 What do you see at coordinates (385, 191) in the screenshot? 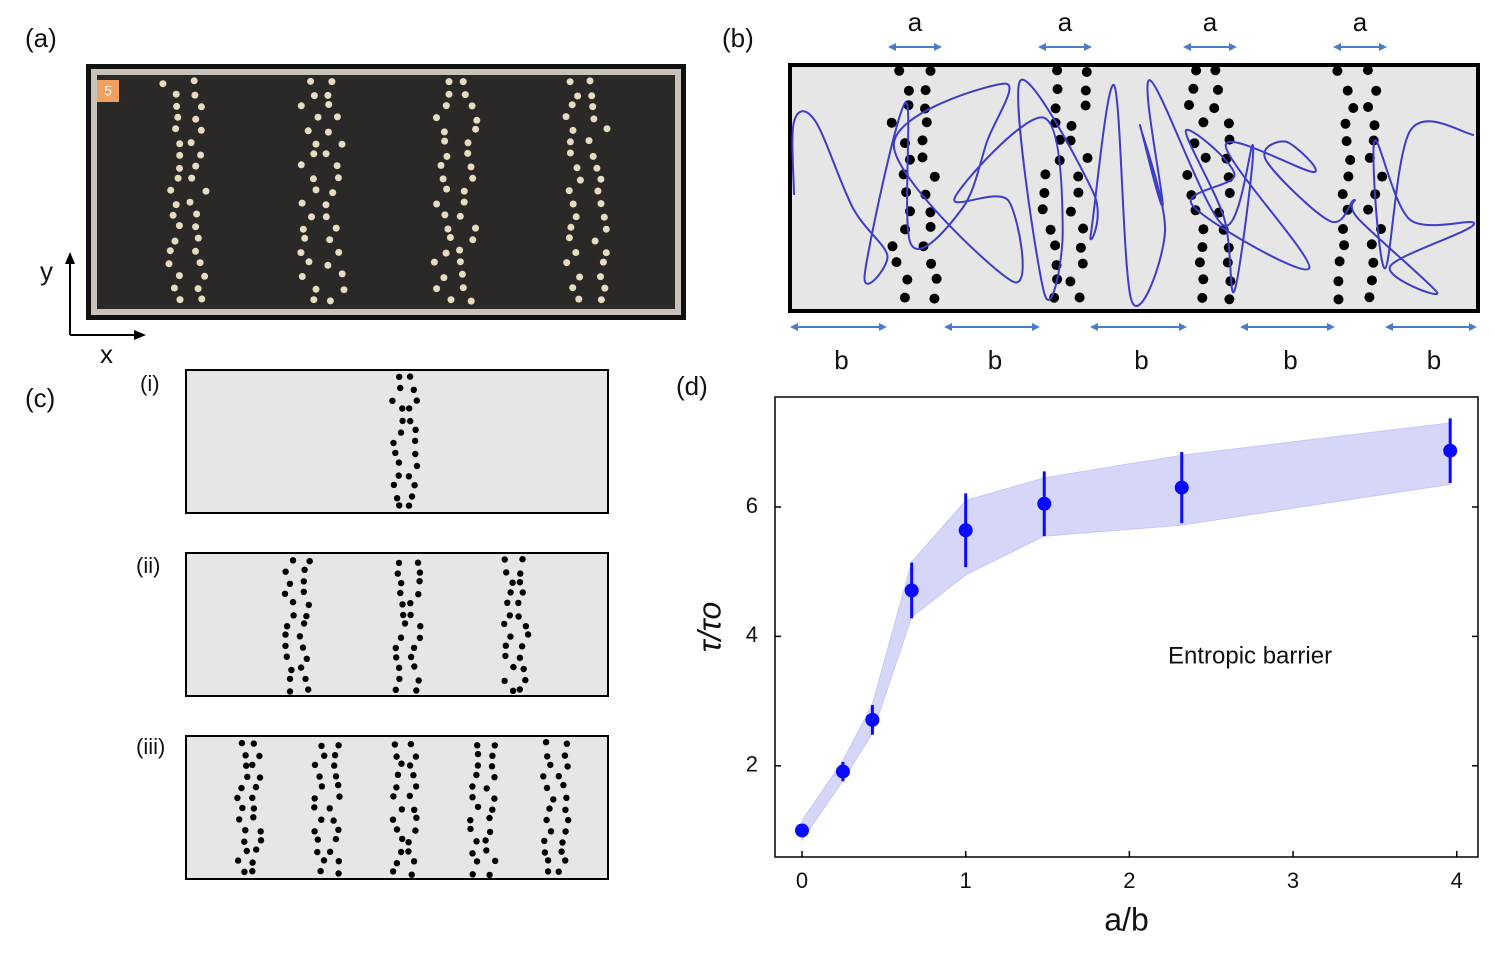
I see `photo-obstacles` at bounding box center [385, 191].